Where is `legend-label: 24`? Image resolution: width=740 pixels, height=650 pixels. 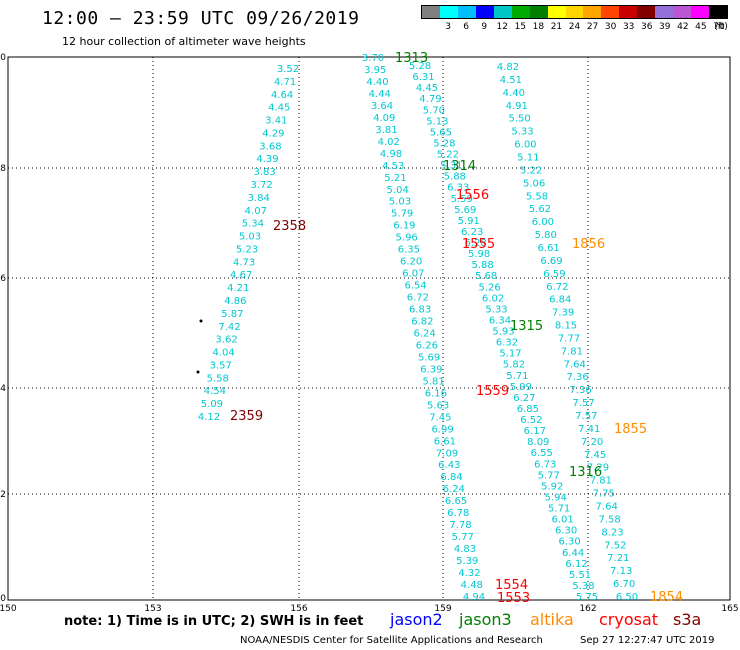
legend-label: 24 is located at coordinates (574, 27).